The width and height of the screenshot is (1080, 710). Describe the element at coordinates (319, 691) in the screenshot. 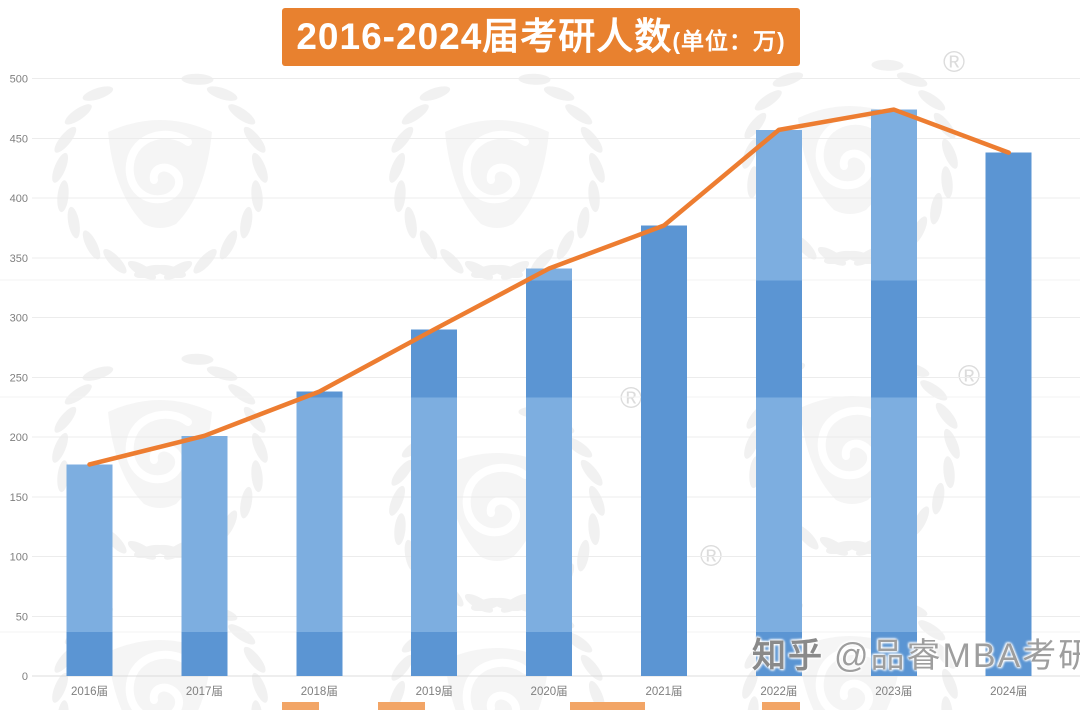

I see `x-tick-label: 2018届` at that location.